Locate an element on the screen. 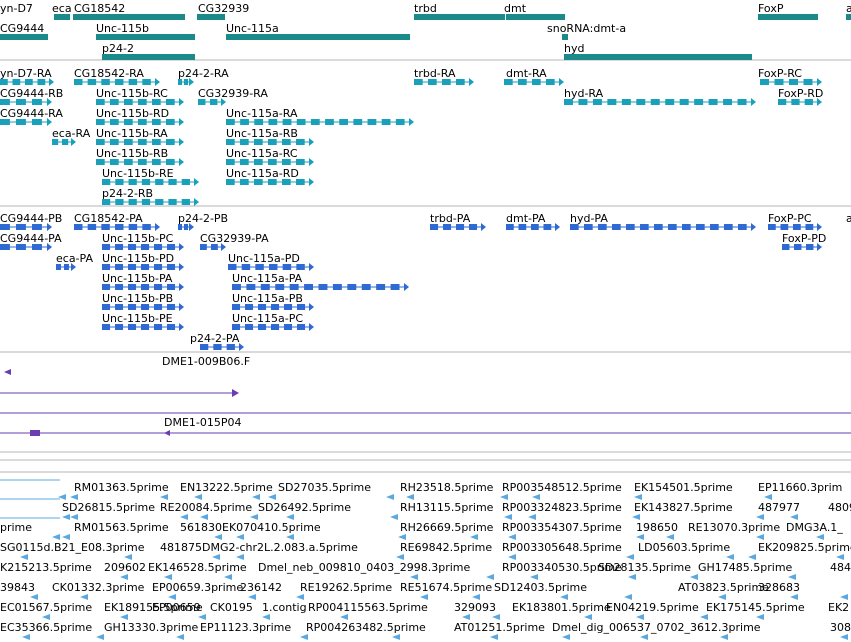 Image resolution: width=851 pixels, height=642 pixels. cd-label: p24-2-PA is located at coordinates (215, 338).